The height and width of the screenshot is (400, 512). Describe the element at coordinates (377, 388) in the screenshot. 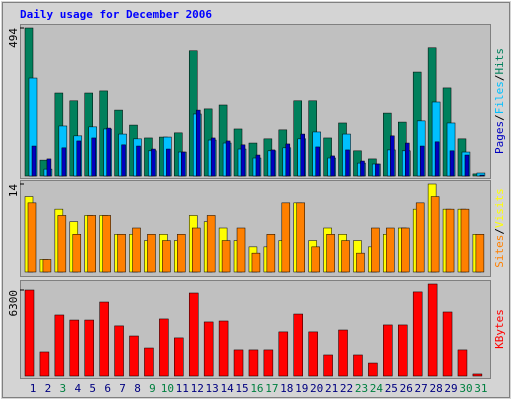

I see `x-tick-label: 24` at that location.